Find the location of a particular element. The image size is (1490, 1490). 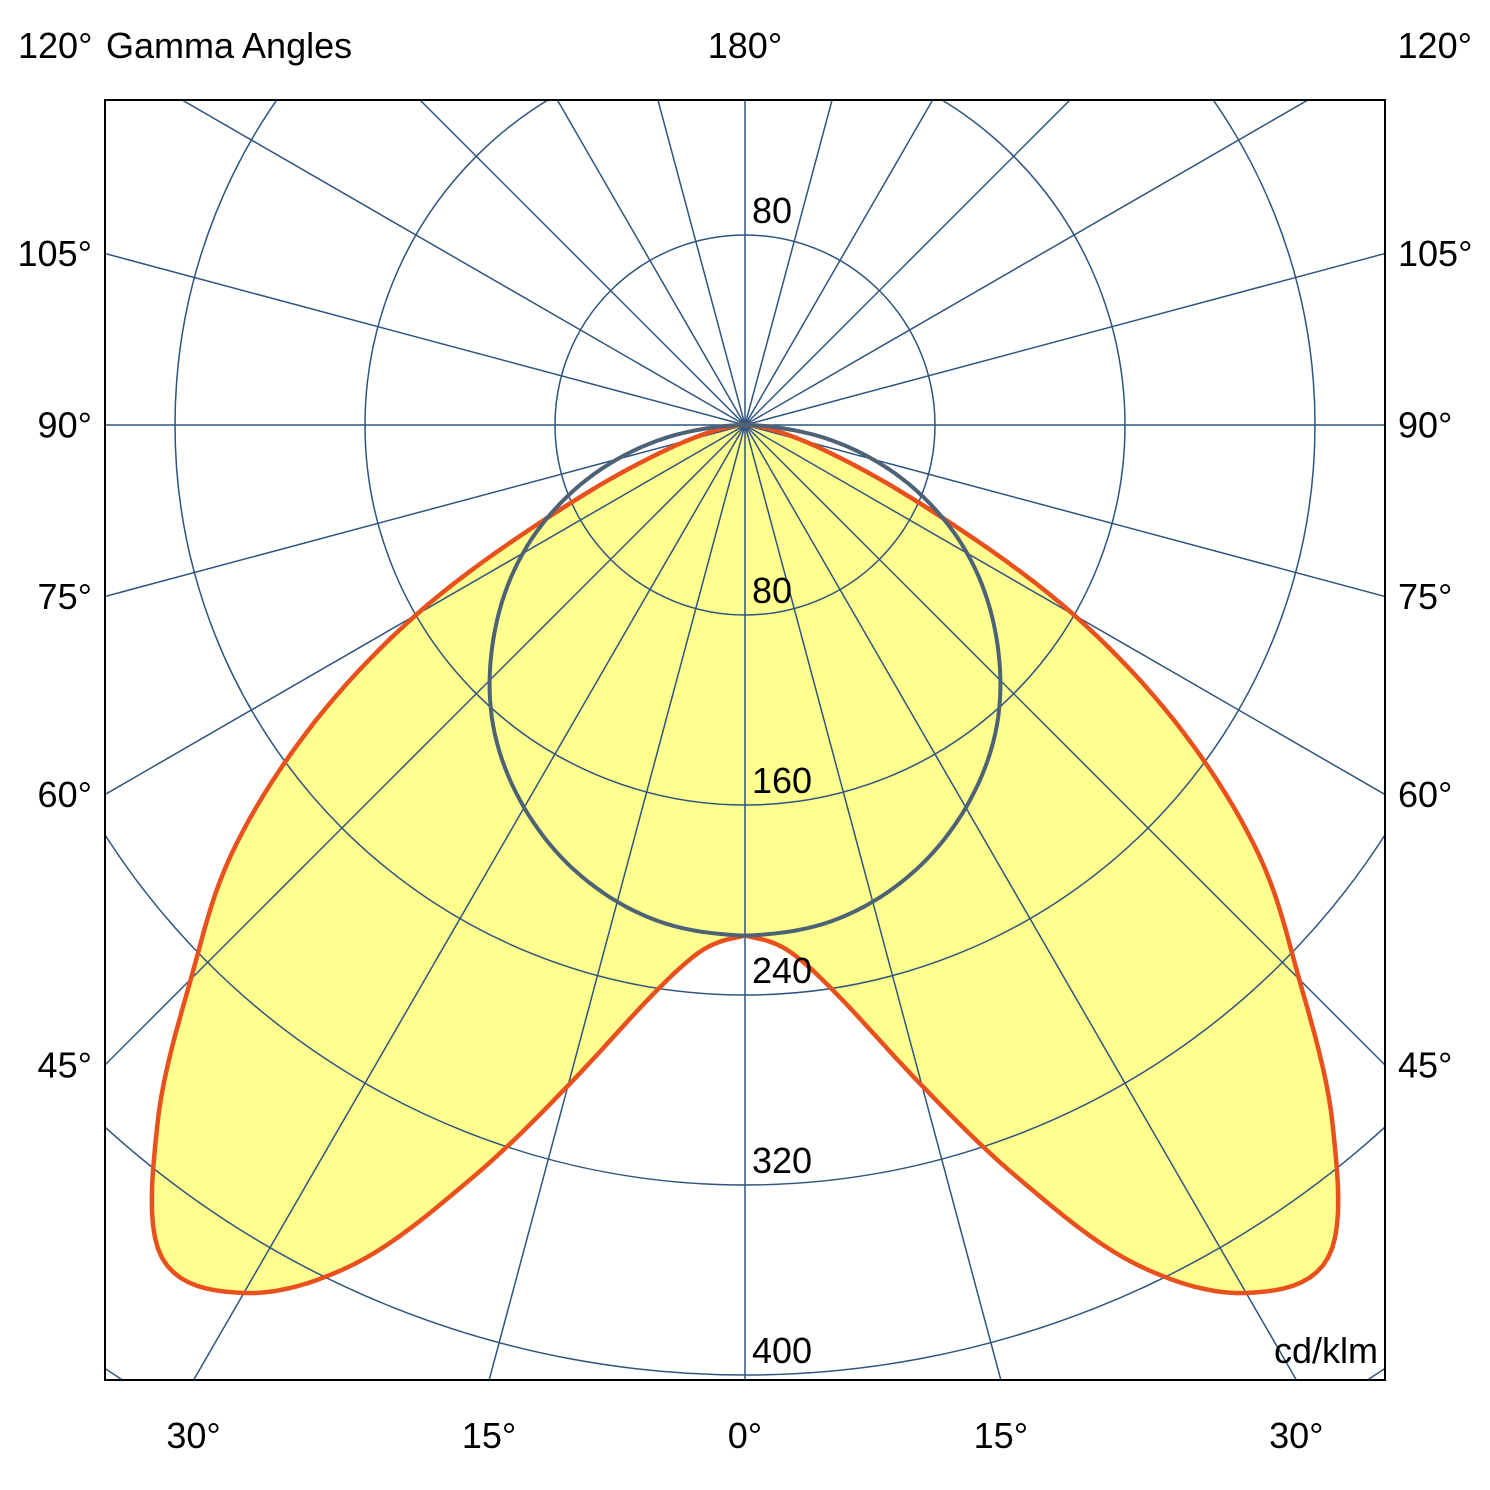

angle-label-left: 75° is located at coordinates (65, 596).